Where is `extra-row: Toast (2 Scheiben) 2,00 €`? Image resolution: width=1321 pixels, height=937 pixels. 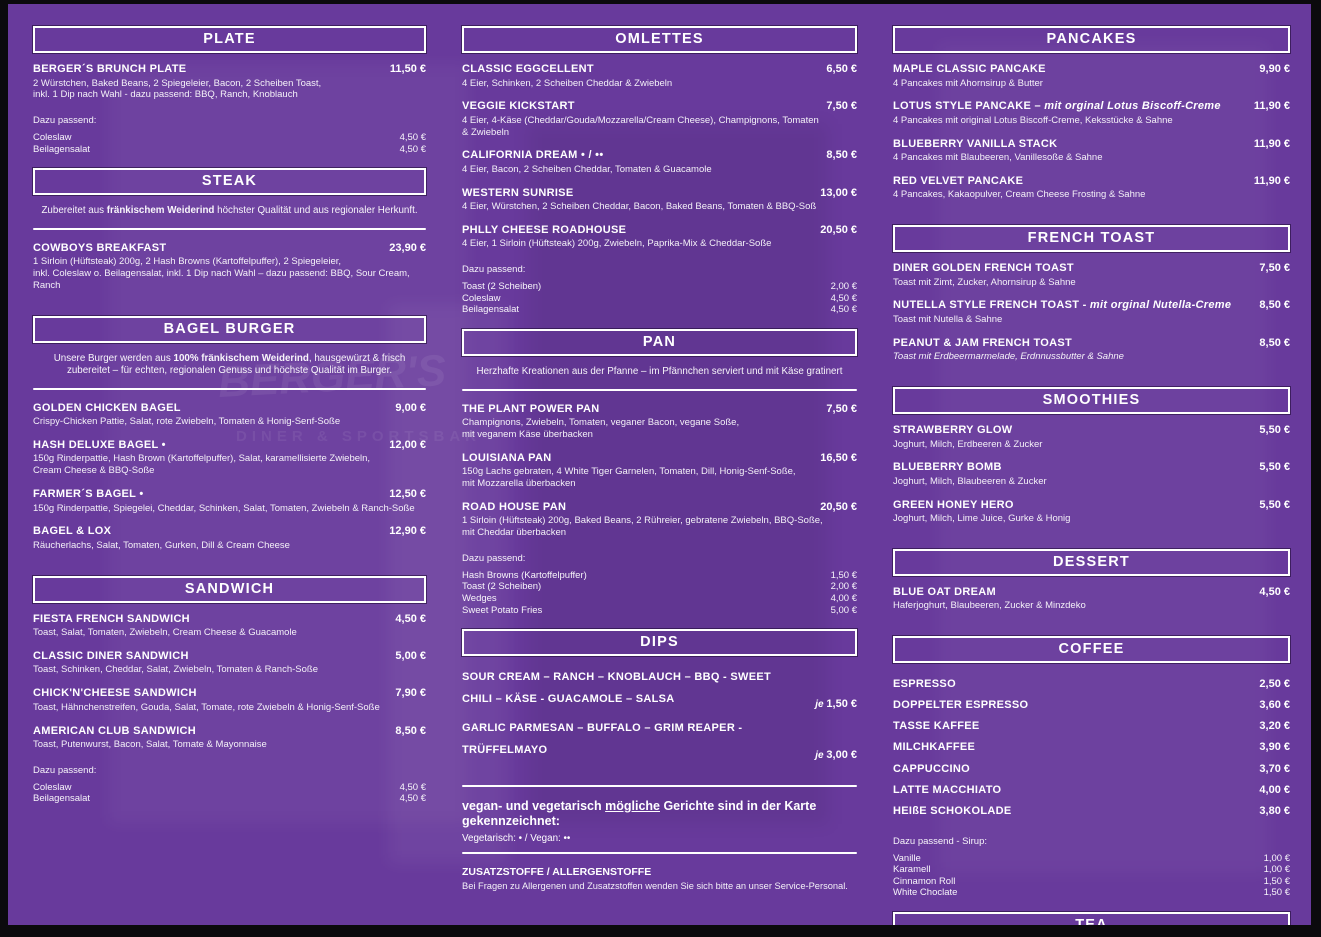
extra-row: Toast (2 Scheiben) 2,00 € is located at coordinates (659, 587).